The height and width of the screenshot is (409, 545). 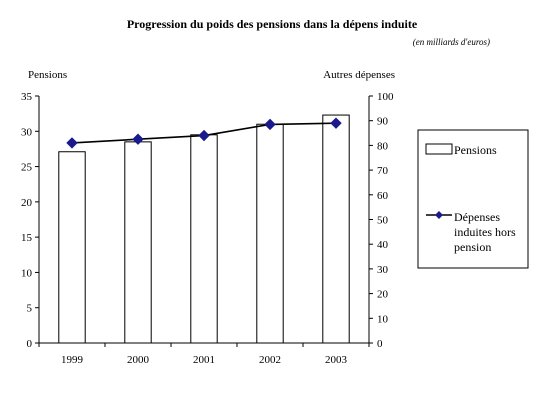 I want to click on x-tick-label: 2002, so click(x=270, y=360).